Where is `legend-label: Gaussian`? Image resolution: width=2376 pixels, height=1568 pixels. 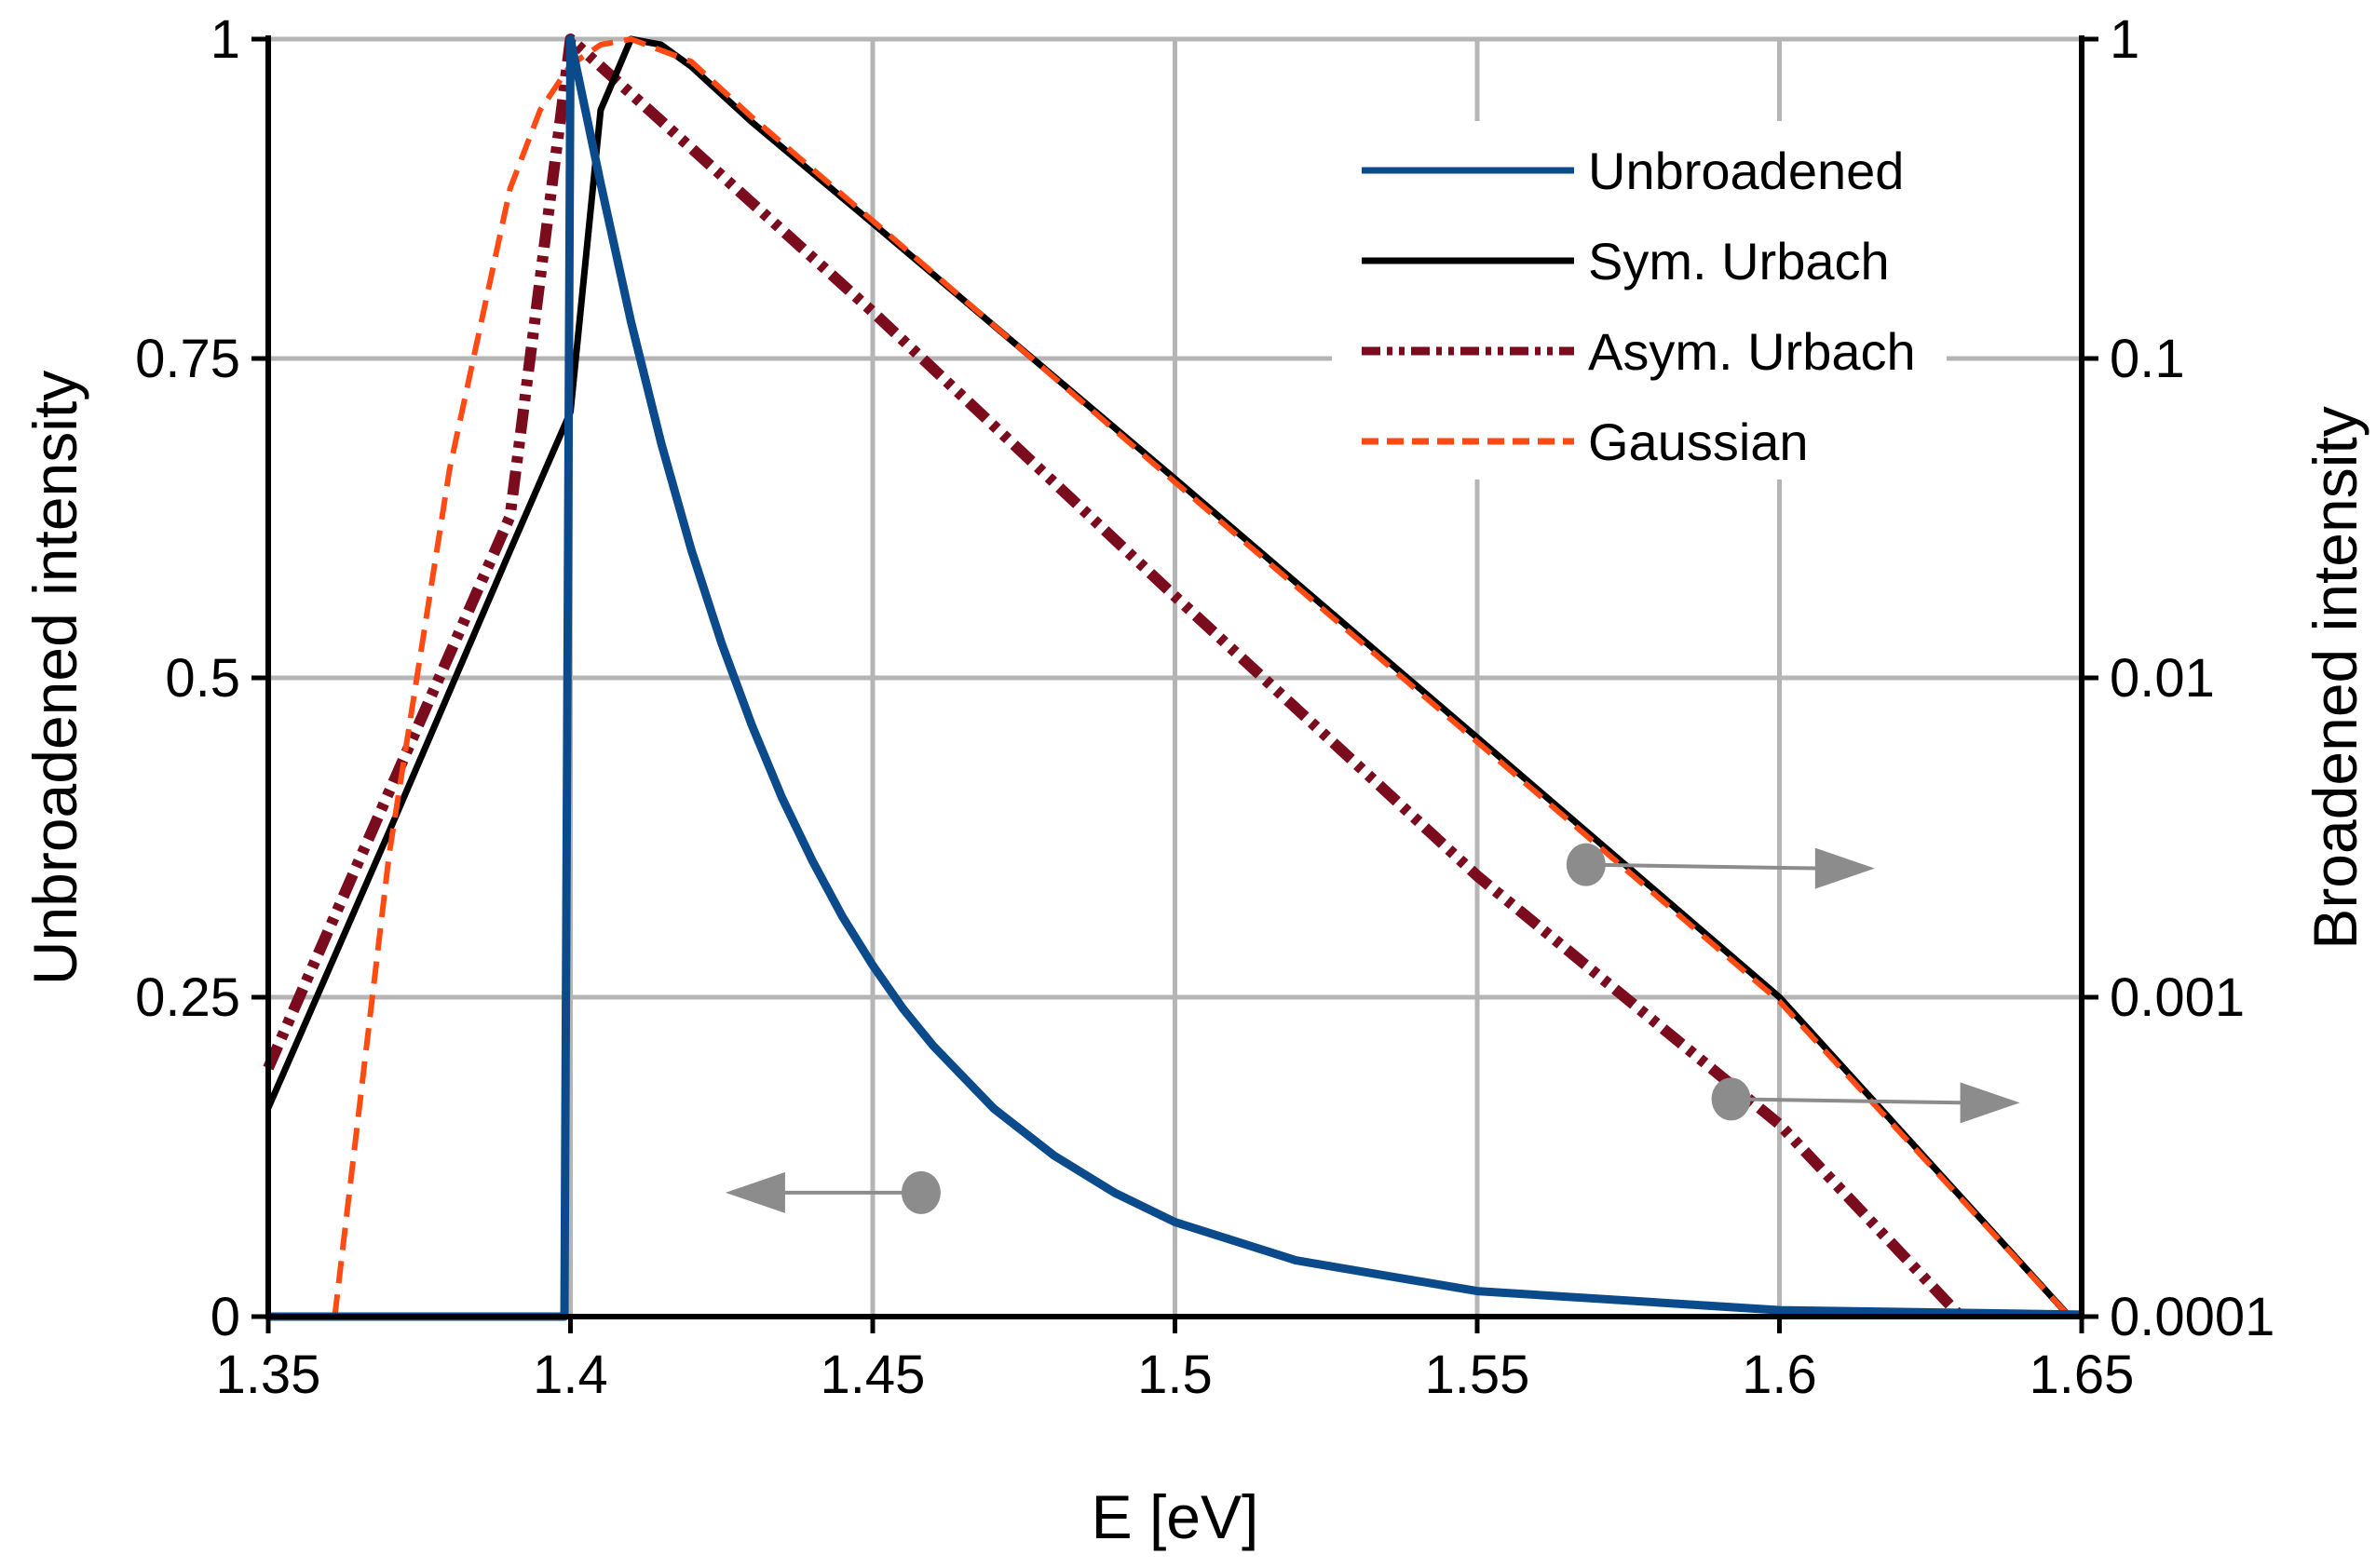 legend-label: Gaussian is located at coordinates (1698, 441).